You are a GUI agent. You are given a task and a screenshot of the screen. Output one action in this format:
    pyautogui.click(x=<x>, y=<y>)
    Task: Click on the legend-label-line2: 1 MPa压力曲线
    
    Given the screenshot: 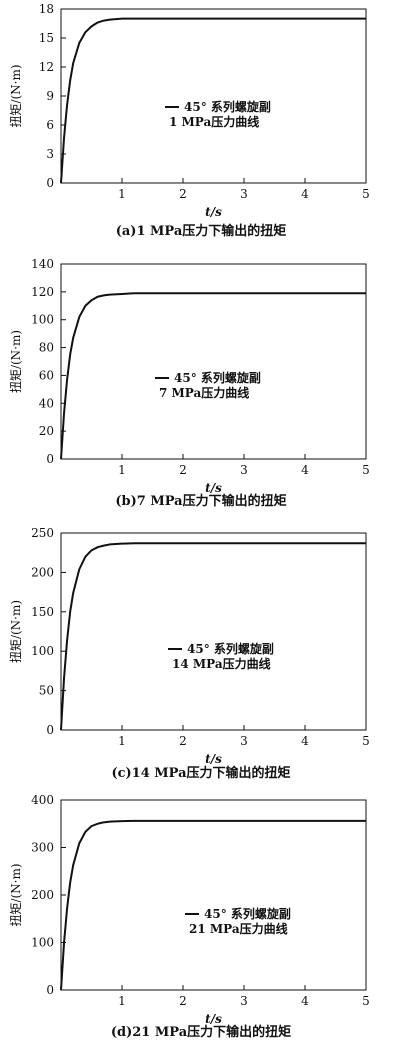 What is the action you would take?
    pyautogui.click(x=214, y=121)
    